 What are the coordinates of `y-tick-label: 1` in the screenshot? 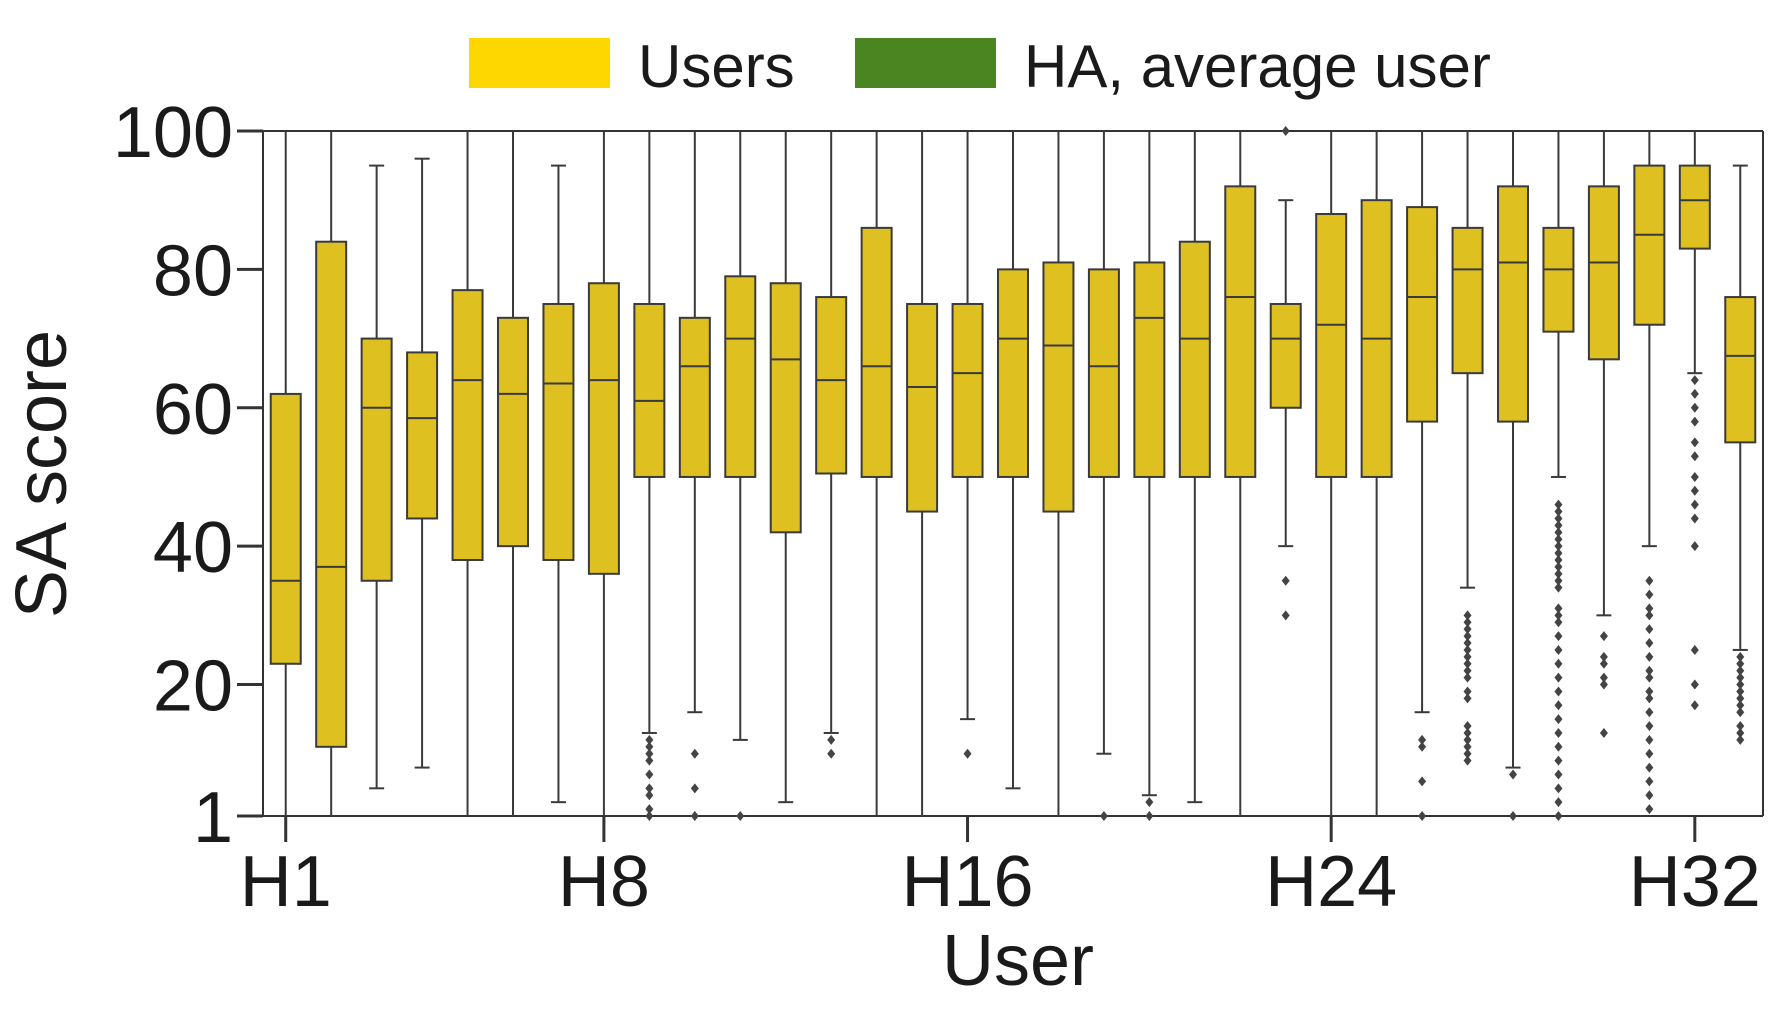 It's located at (213, 818).